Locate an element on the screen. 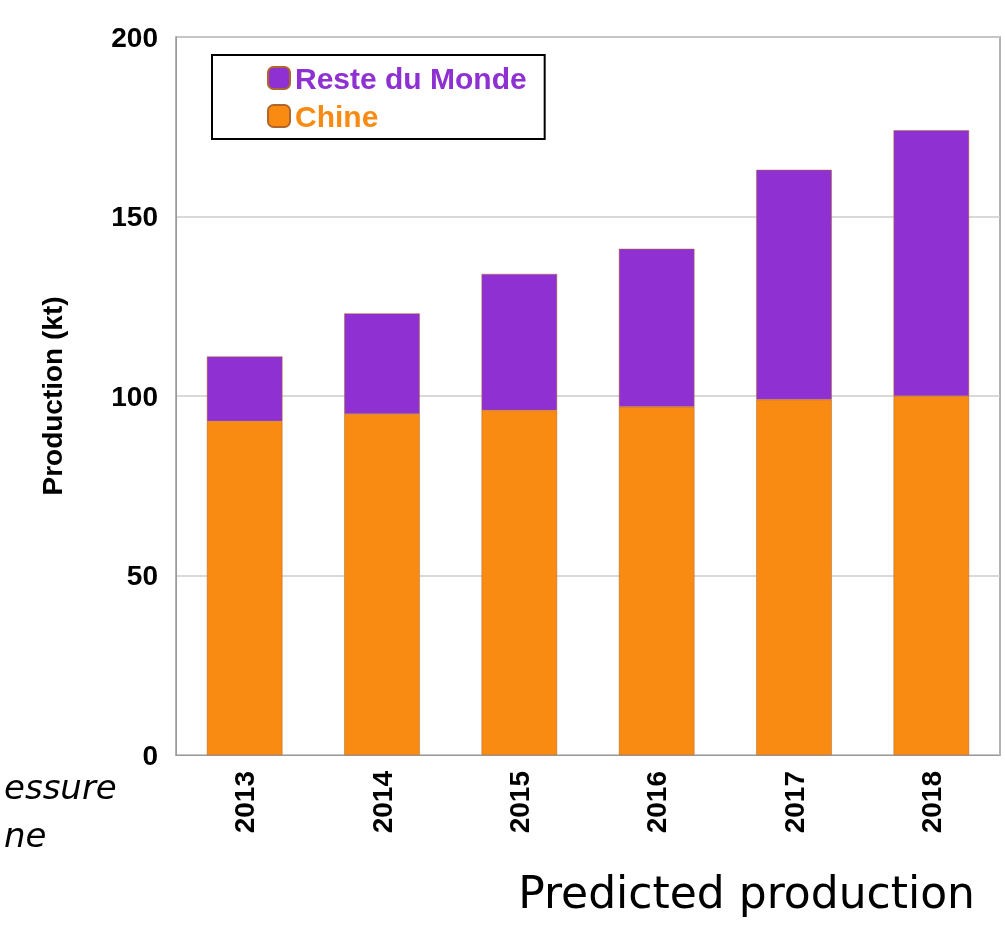 The height and width of the screenshot is (942, 1005). x-tick-label: 2018 is located at coordinates (931, 802).